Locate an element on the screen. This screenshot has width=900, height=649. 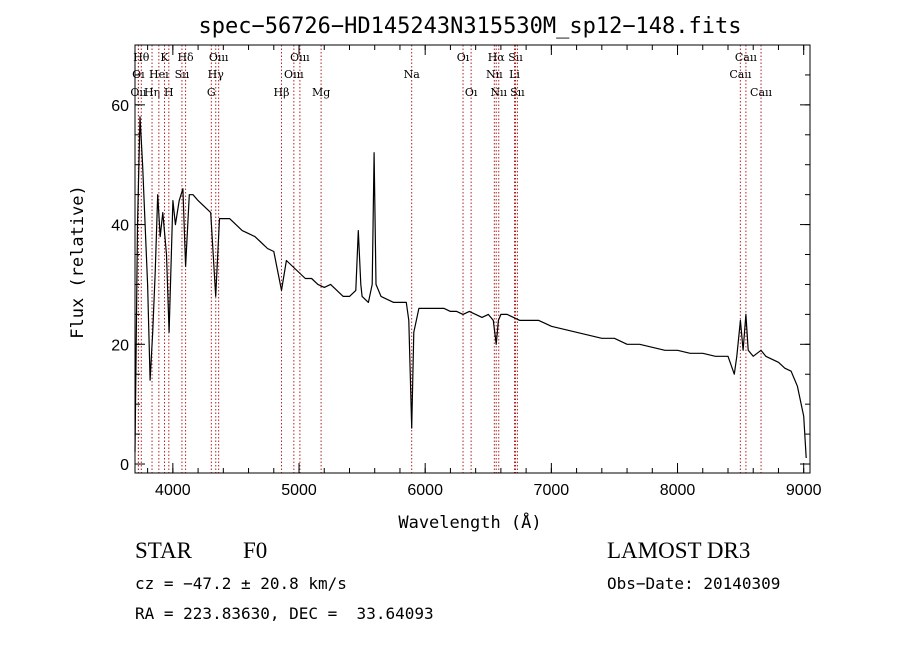
obs-date: Obs−Date: 20140309 is located at coordinates (694, 583).